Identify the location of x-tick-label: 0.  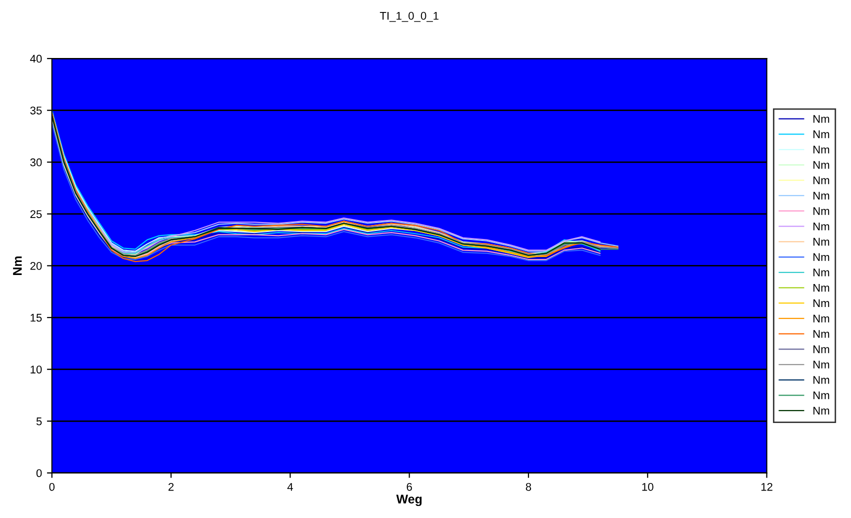
(52, 486).